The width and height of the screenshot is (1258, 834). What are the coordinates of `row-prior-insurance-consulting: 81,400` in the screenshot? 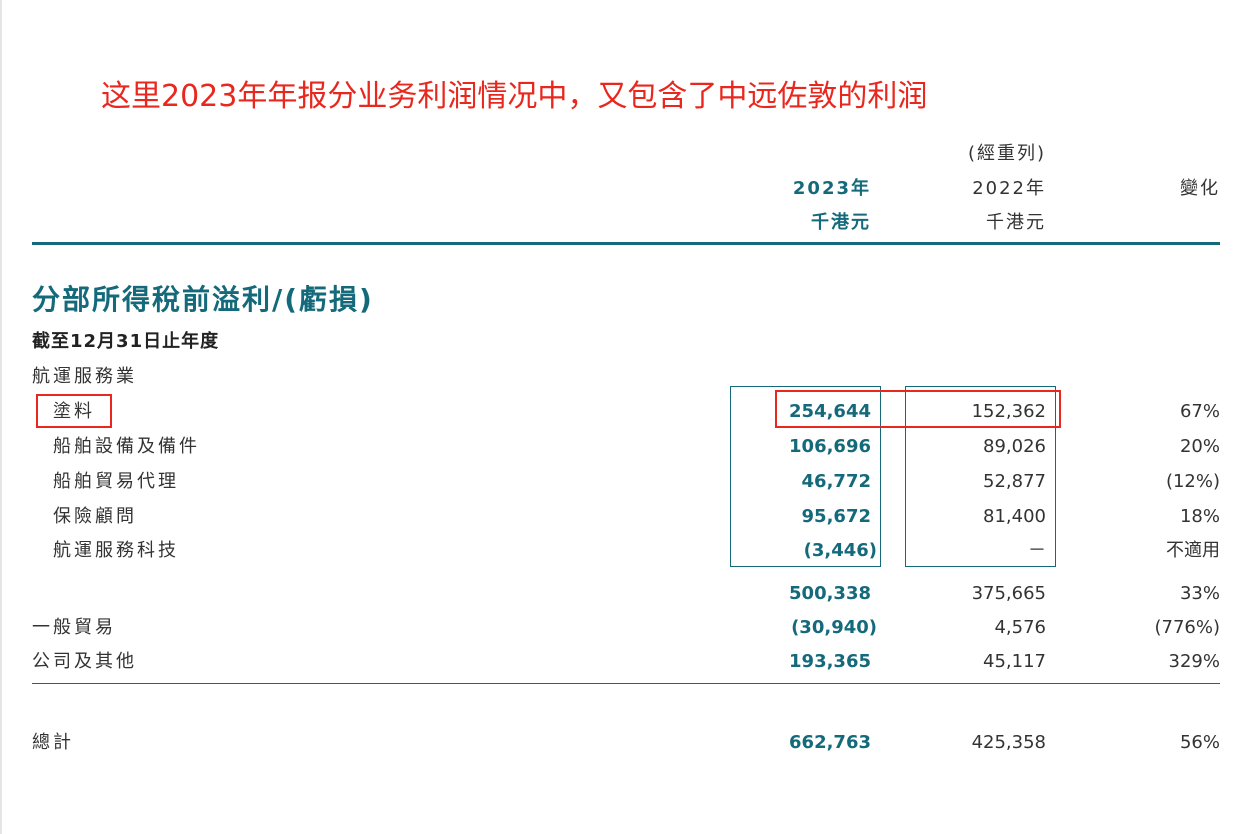 It's located at (1014, 516).